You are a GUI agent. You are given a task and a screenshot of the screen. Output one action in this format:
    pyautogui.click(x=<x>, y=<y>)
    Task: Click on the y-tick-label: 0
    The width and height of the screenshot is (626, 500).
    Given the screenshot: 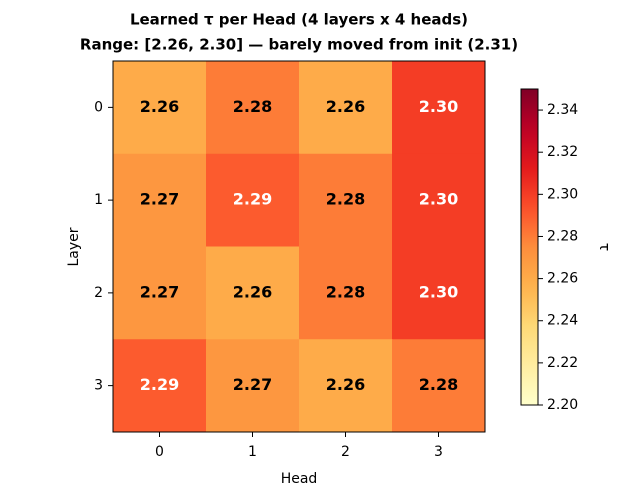 What is the action you would take?
    pyautogui.click(x=98, y=107)
    